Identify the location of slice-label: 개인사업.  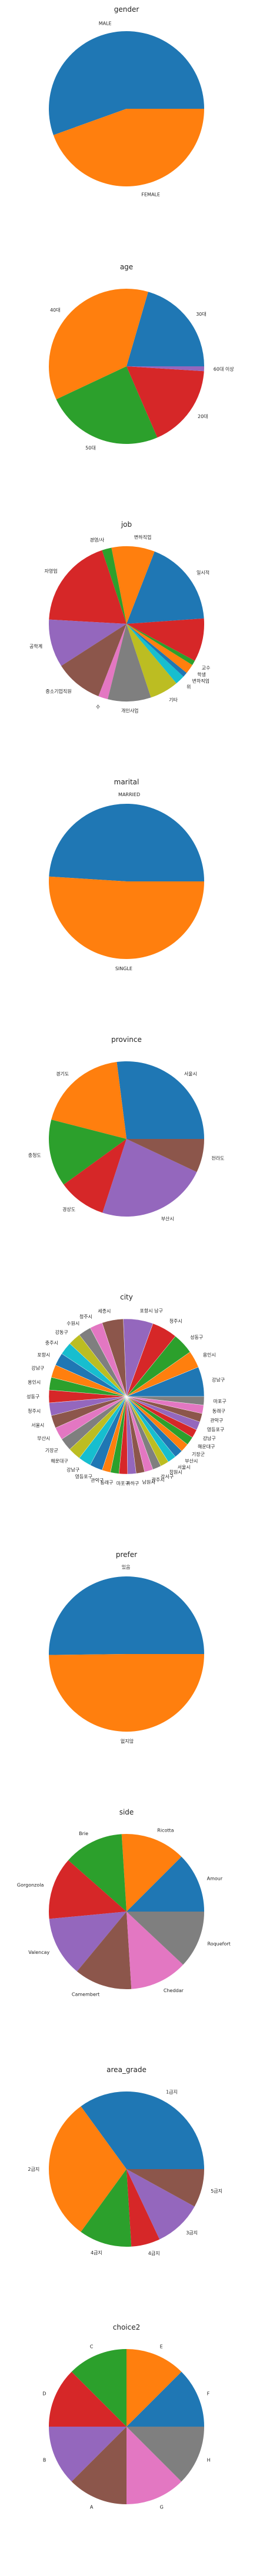
(129, 711).